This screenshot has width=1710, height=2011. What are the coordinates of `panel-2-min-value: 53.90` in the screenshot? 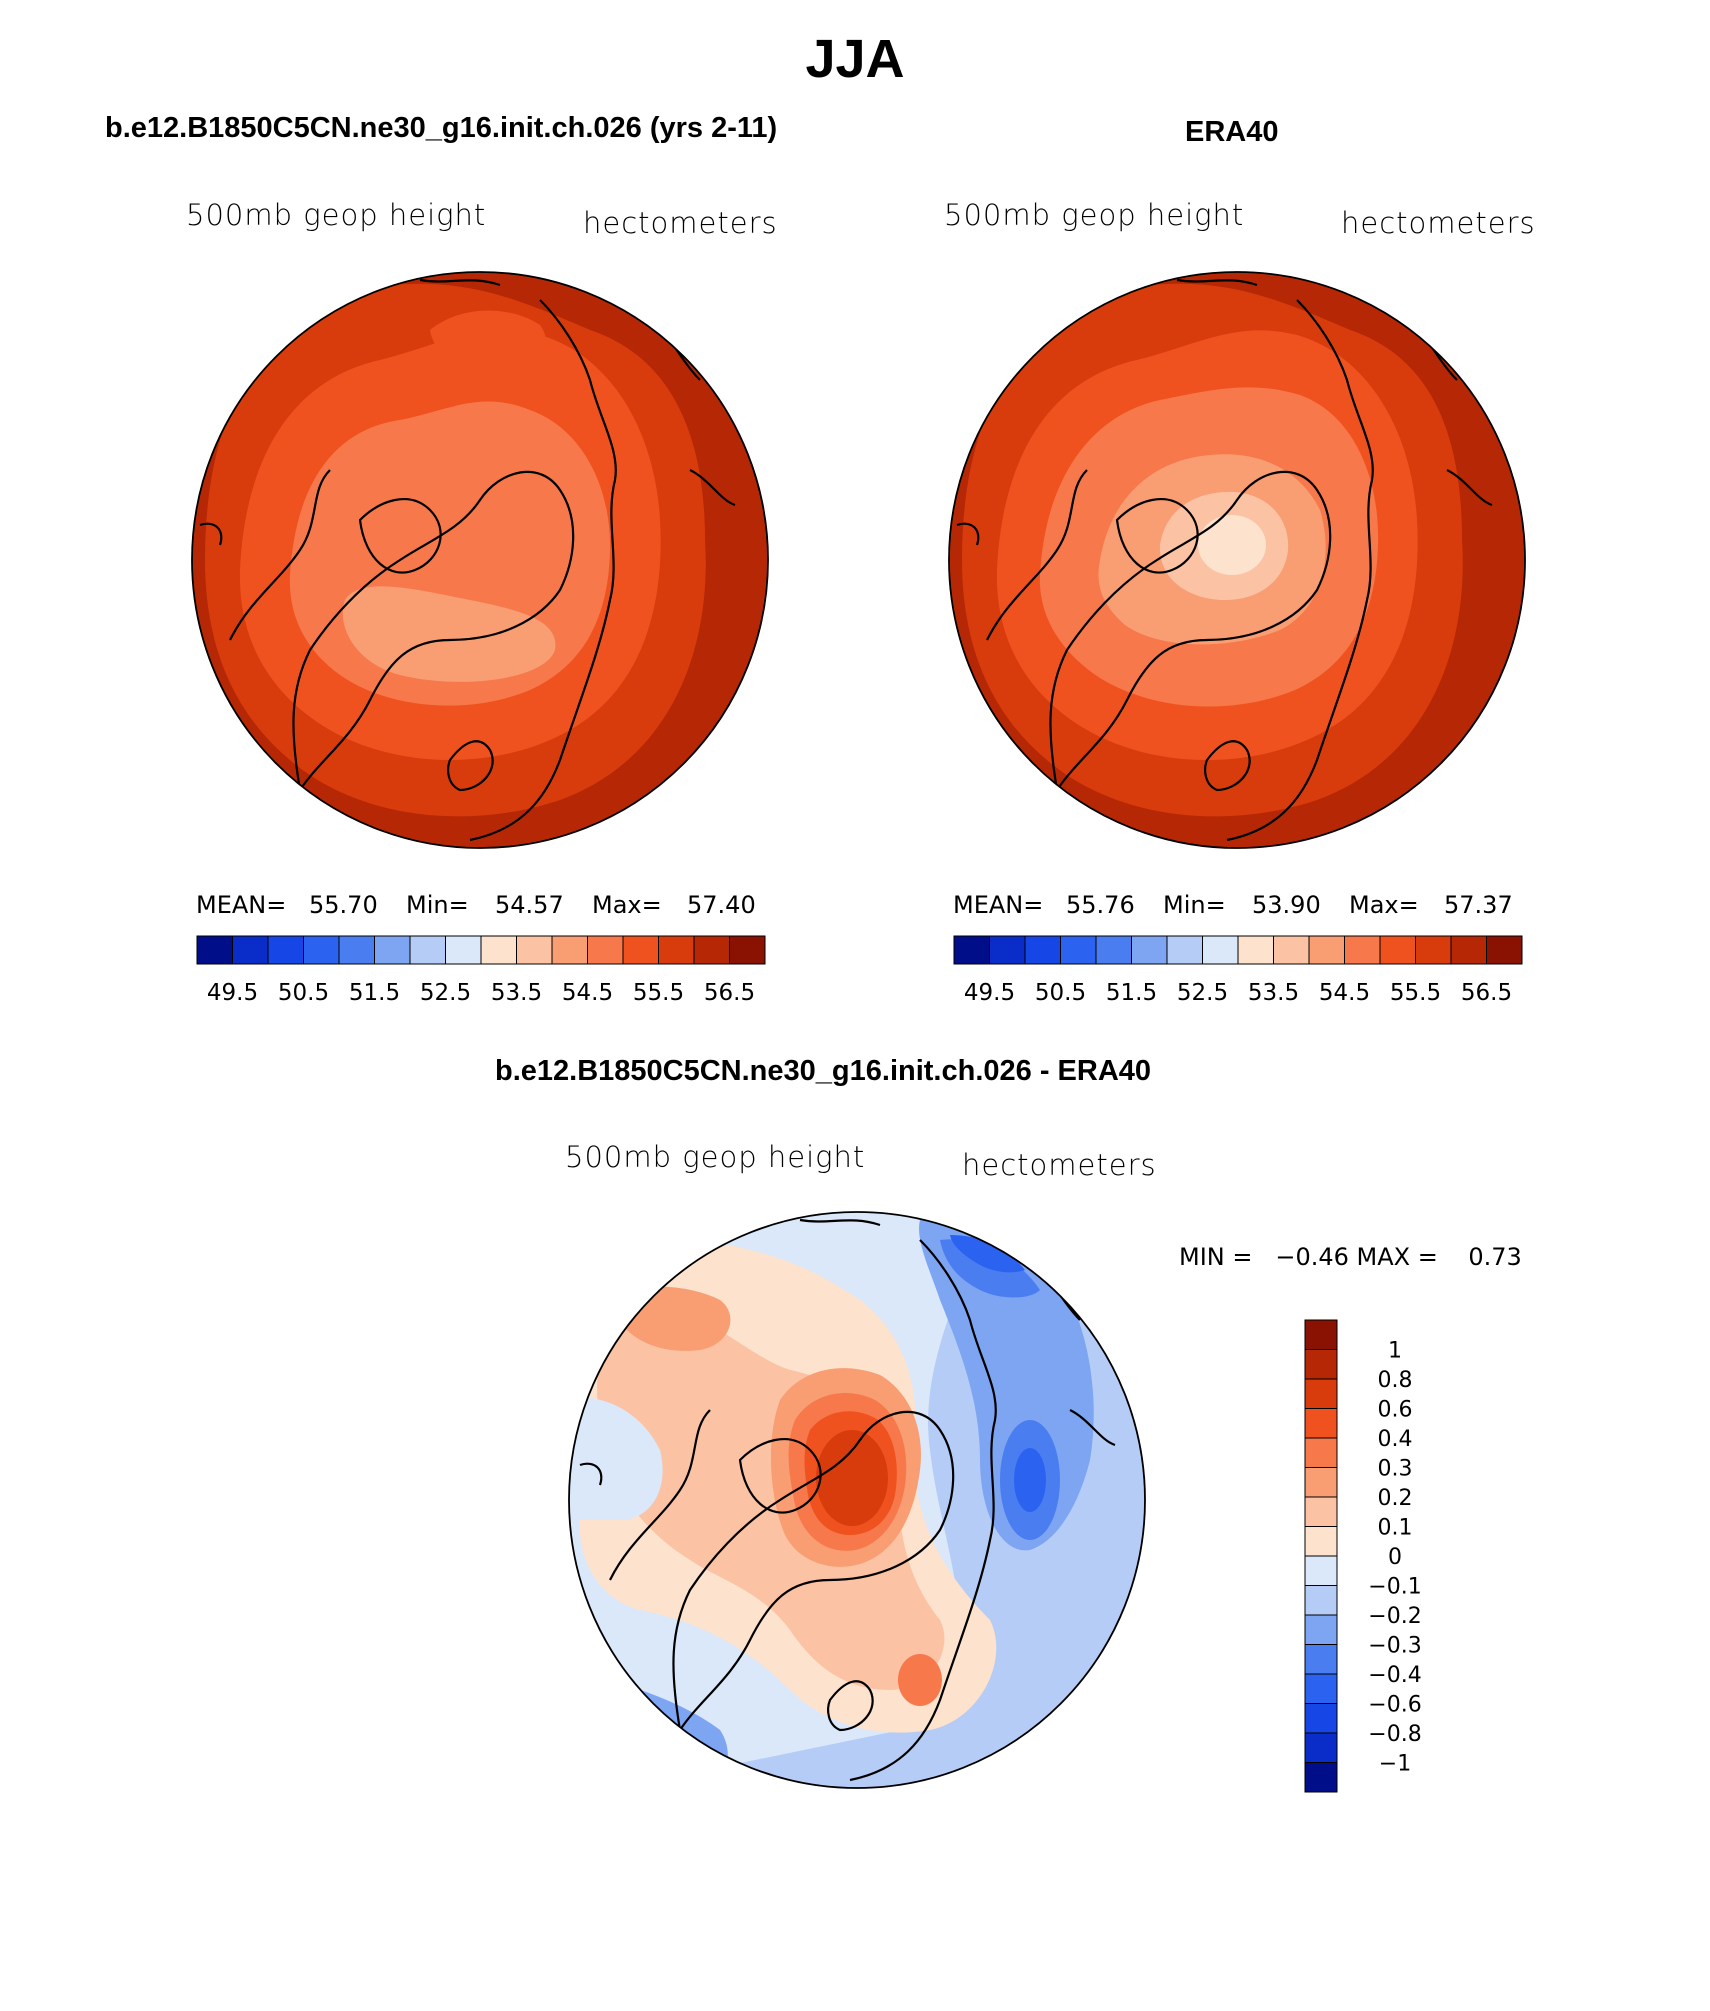 It's located at (1286, 905).